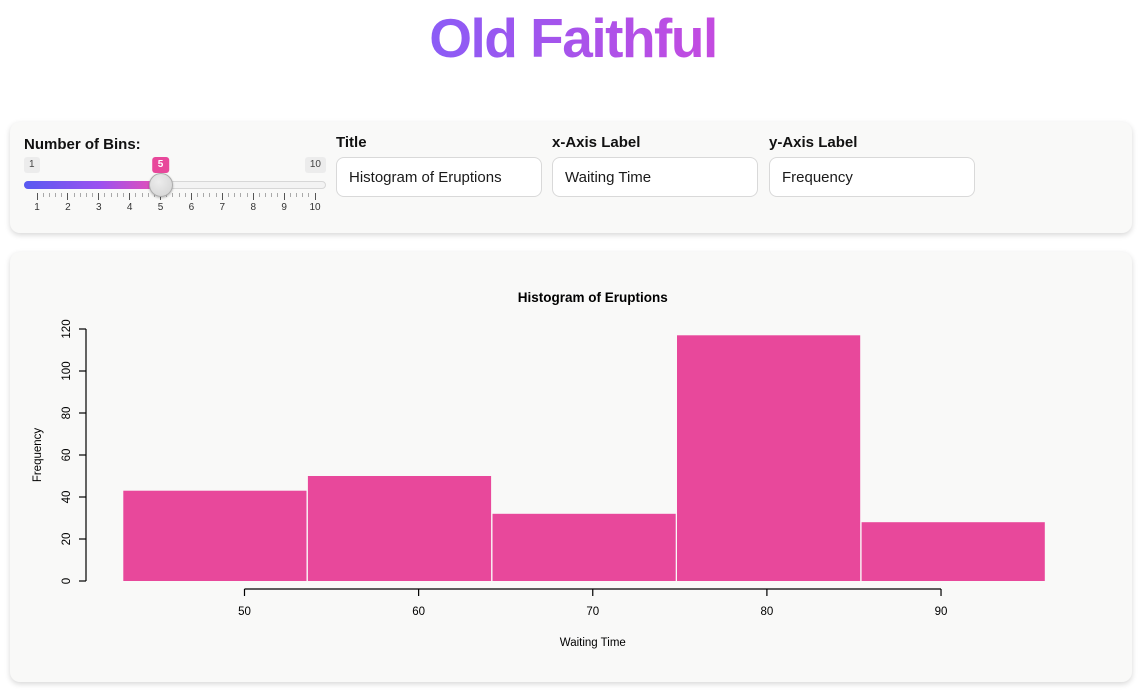 This screenshot has height=696, width=1146. I want to click on title-input-label: Title, so click(351, 142).